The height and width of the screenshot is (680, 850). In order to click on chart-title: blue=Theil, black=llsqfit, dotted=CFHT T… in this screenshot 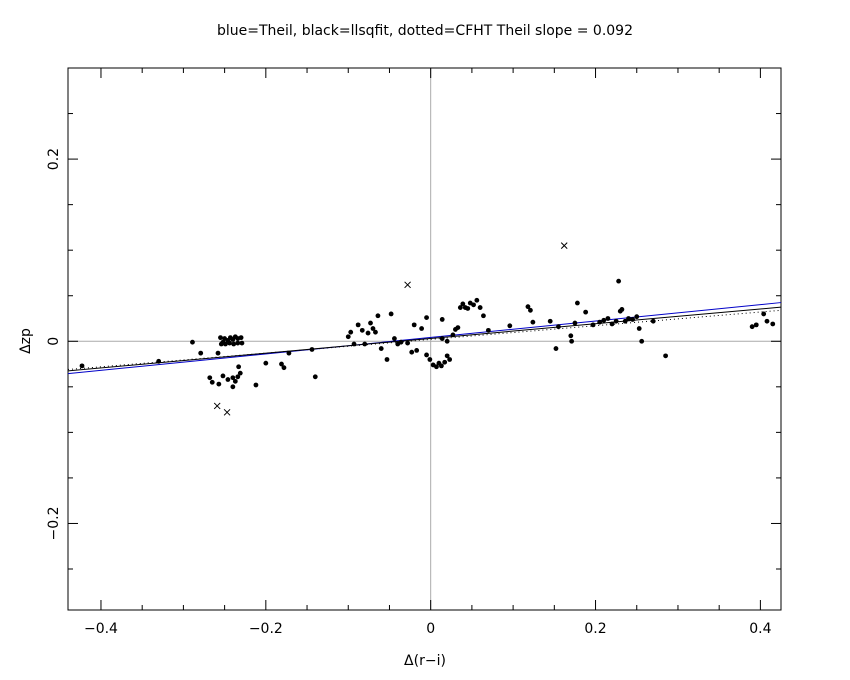, I will do `click(425, 31)`.